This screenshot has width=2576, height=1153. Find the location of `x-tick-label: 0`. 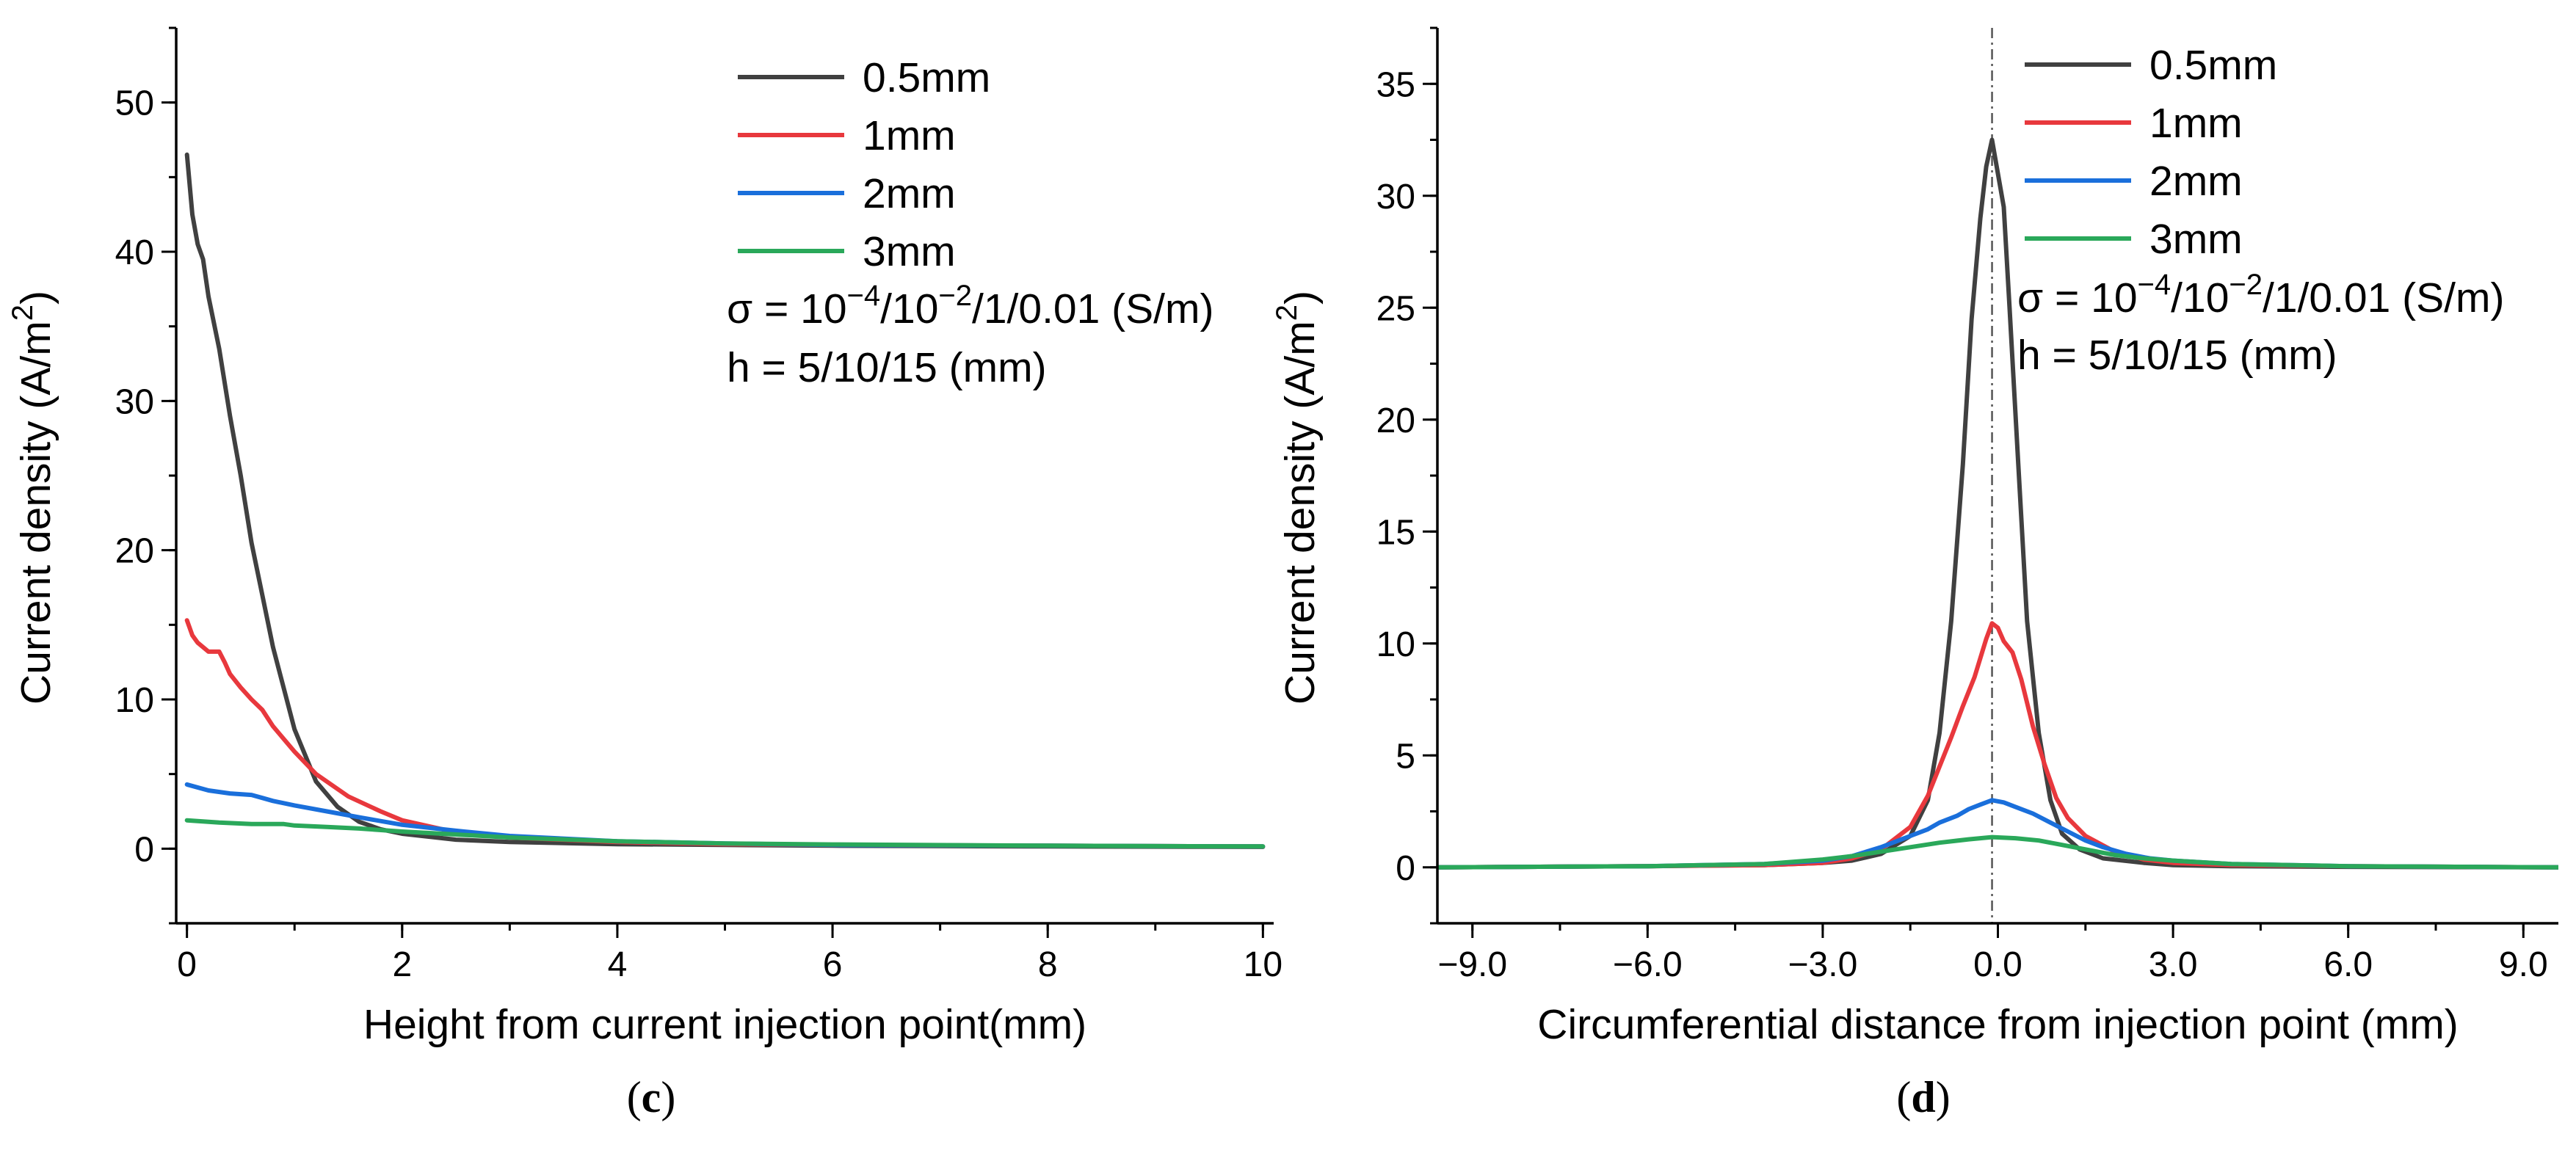

x-tick-label: 0 is located at coordinates (187, 964).